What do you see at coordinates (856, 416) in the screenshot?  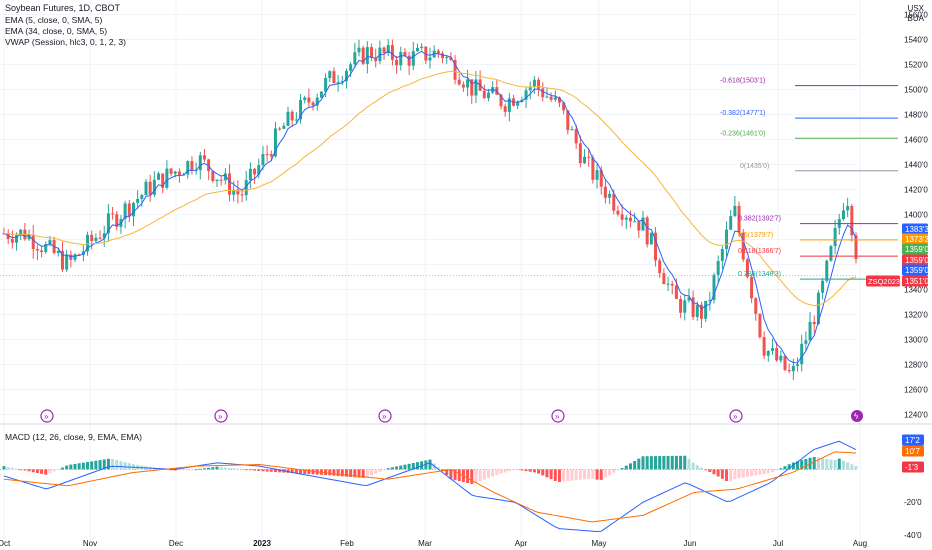 I see `flash-glyph: ϟ` at bounding box center [856, 416].